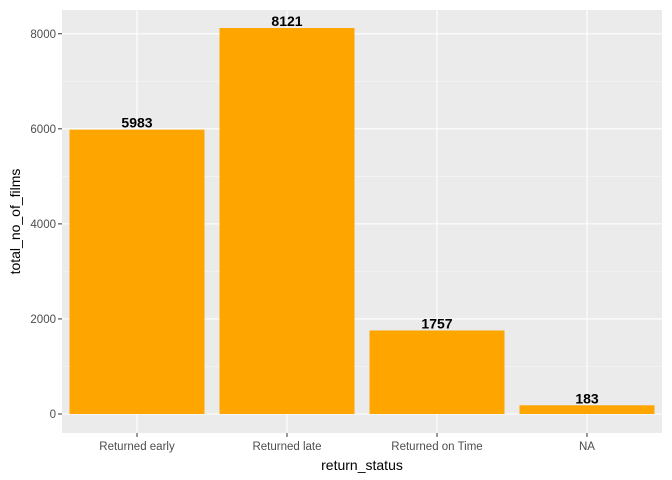 The image size is (672, 480). I want to click on y-axis: 0 2000 4000 6000 8000, so click(46, 225).